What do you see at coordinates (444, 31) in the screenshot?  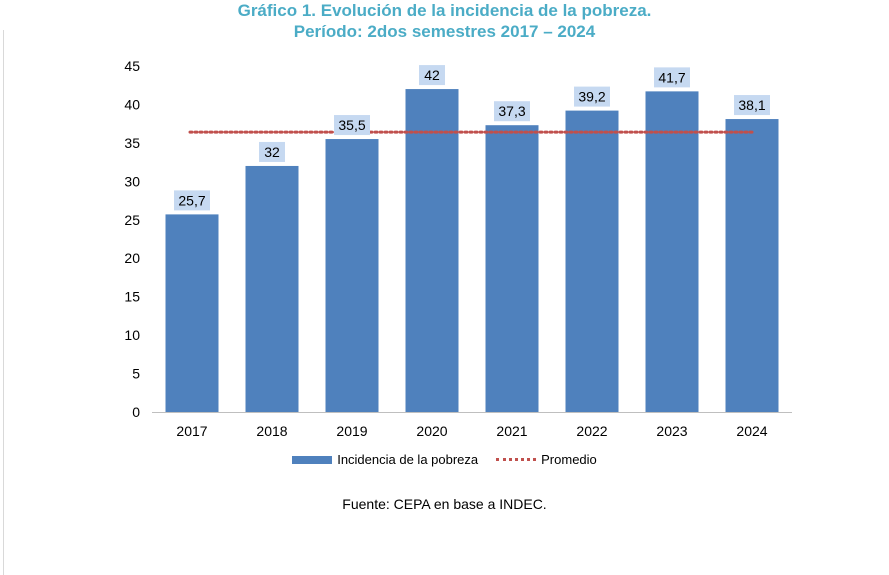 I see `chart-title-line-2: Período: 2dos semestres 2017 – 2024` at bounding box center [444, 31].